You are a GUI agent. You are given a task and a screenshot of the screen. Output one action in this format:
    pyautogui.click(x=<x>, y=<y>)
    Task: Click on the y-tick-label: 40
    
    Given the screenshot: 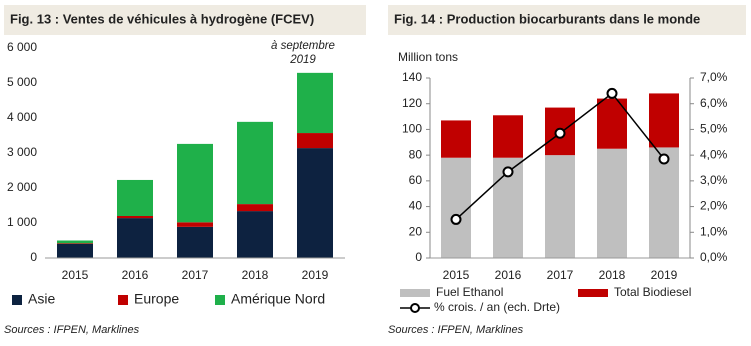 What is the action you would take?
    pyautogui.click(x=416, y=206)
    